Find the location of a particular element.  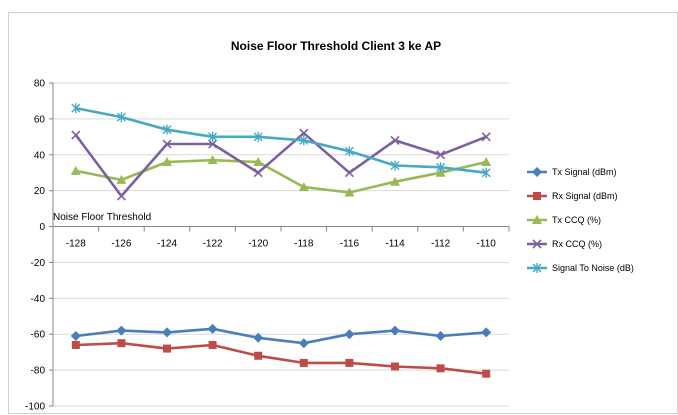

y-tick-label: -20 is located at coordinates (38, 263).